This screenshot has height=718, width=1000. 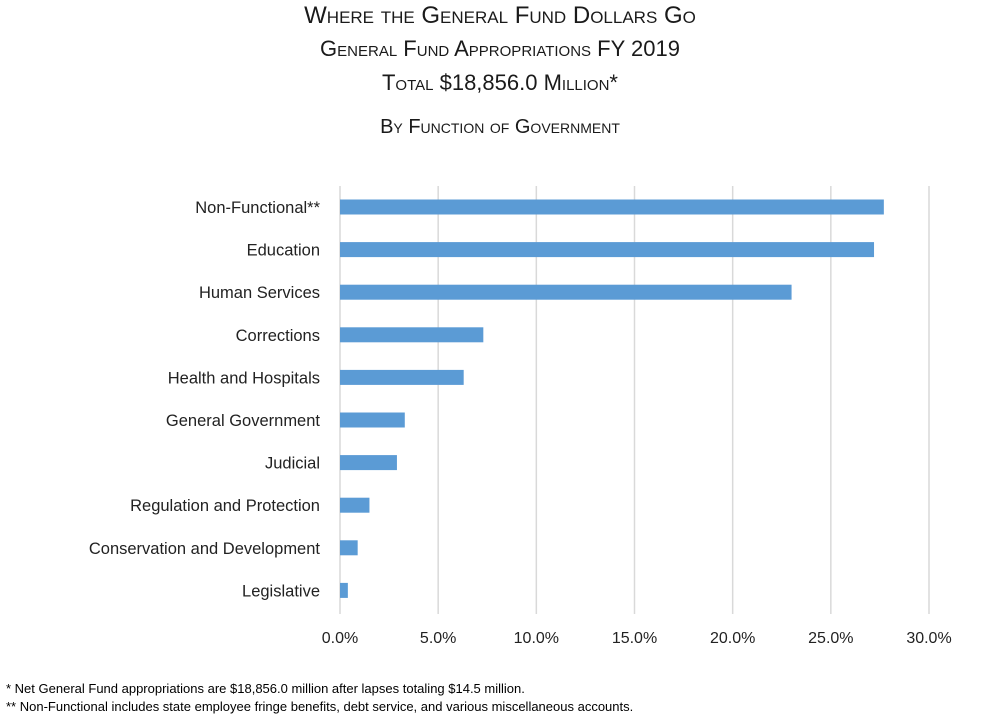 What do you see at coordinates (292, 464) in the screenshot?
I see `category-label: Judicial` at bounding box center [292, 464].